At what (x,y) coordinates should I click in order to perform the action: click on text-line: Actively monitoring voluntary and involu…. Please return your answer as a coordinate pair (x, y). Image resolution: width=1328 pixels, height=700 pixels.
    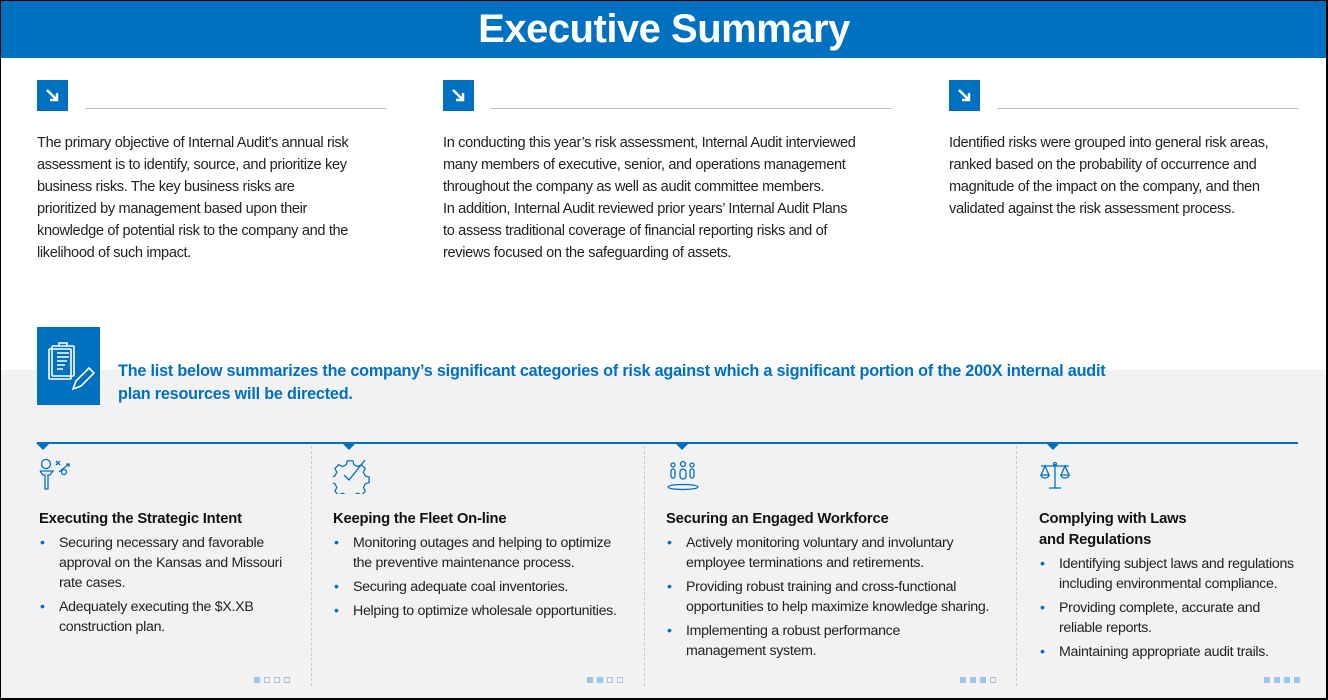
    Looking at the image, I should click on (820, 543).